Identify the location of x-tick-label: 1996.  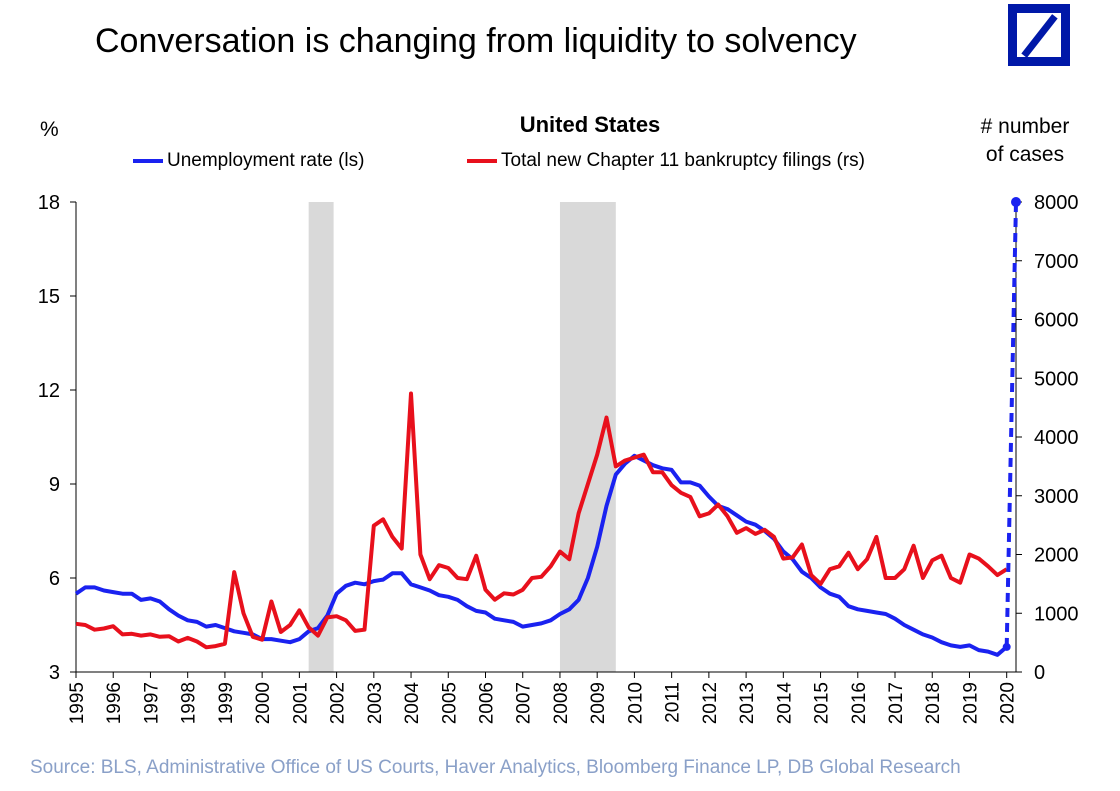
(114, 703).